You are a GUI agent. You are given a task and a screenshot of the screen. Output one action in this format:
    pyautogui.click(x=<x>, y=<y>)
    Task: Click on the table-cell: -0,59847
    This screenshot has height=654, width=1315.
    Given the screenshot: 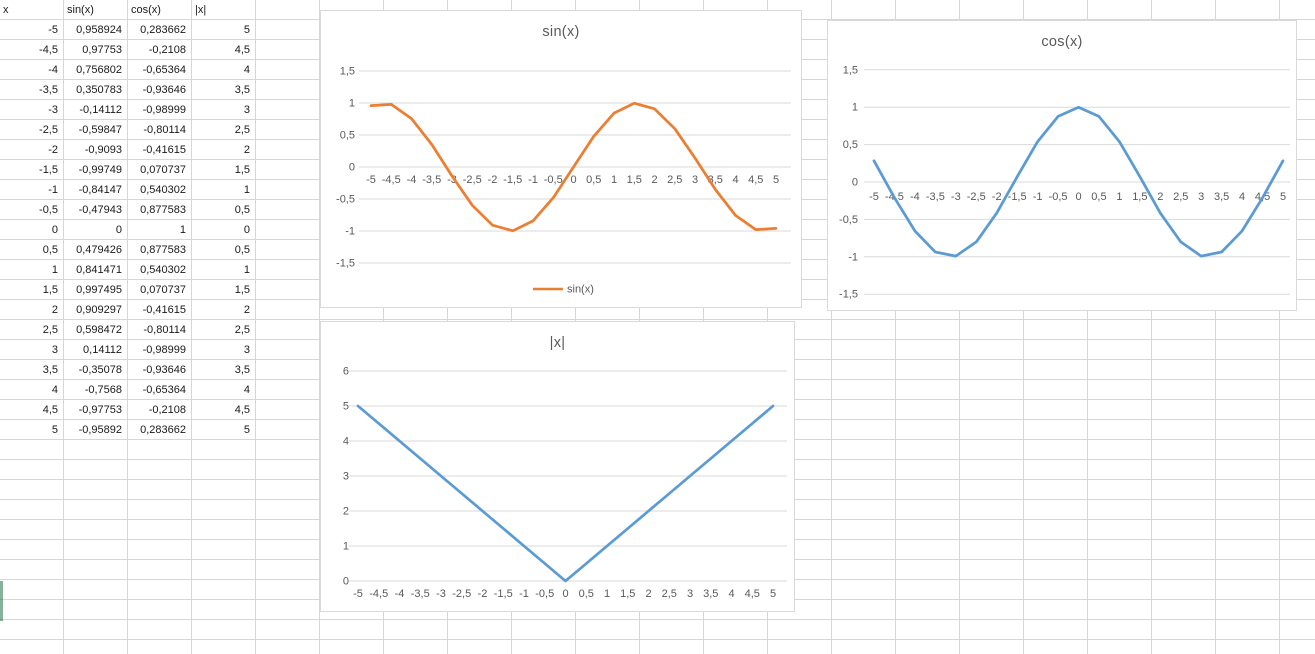 What is the action you would take?
    pyautogui.click(x=100, y=130)
    